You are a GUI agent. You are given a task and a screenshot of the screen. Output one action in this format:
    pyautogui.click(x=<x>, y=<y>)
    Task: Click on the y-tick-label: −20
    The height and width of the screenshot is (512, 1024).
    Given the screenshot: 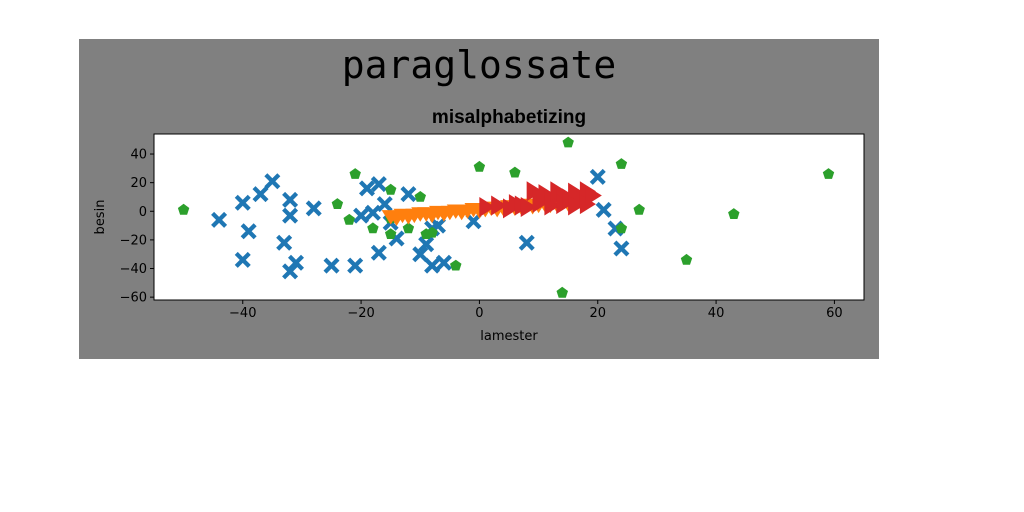 What is the action you would take?
    pyautogui.click(x=133, y=240)
    